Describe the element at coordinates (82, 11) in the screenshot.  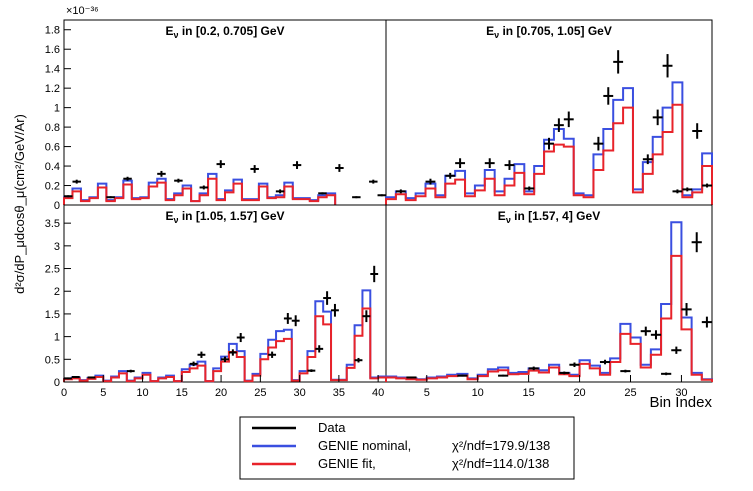
I see `y-exponent-label: ×10⁻³⁶` at that location.